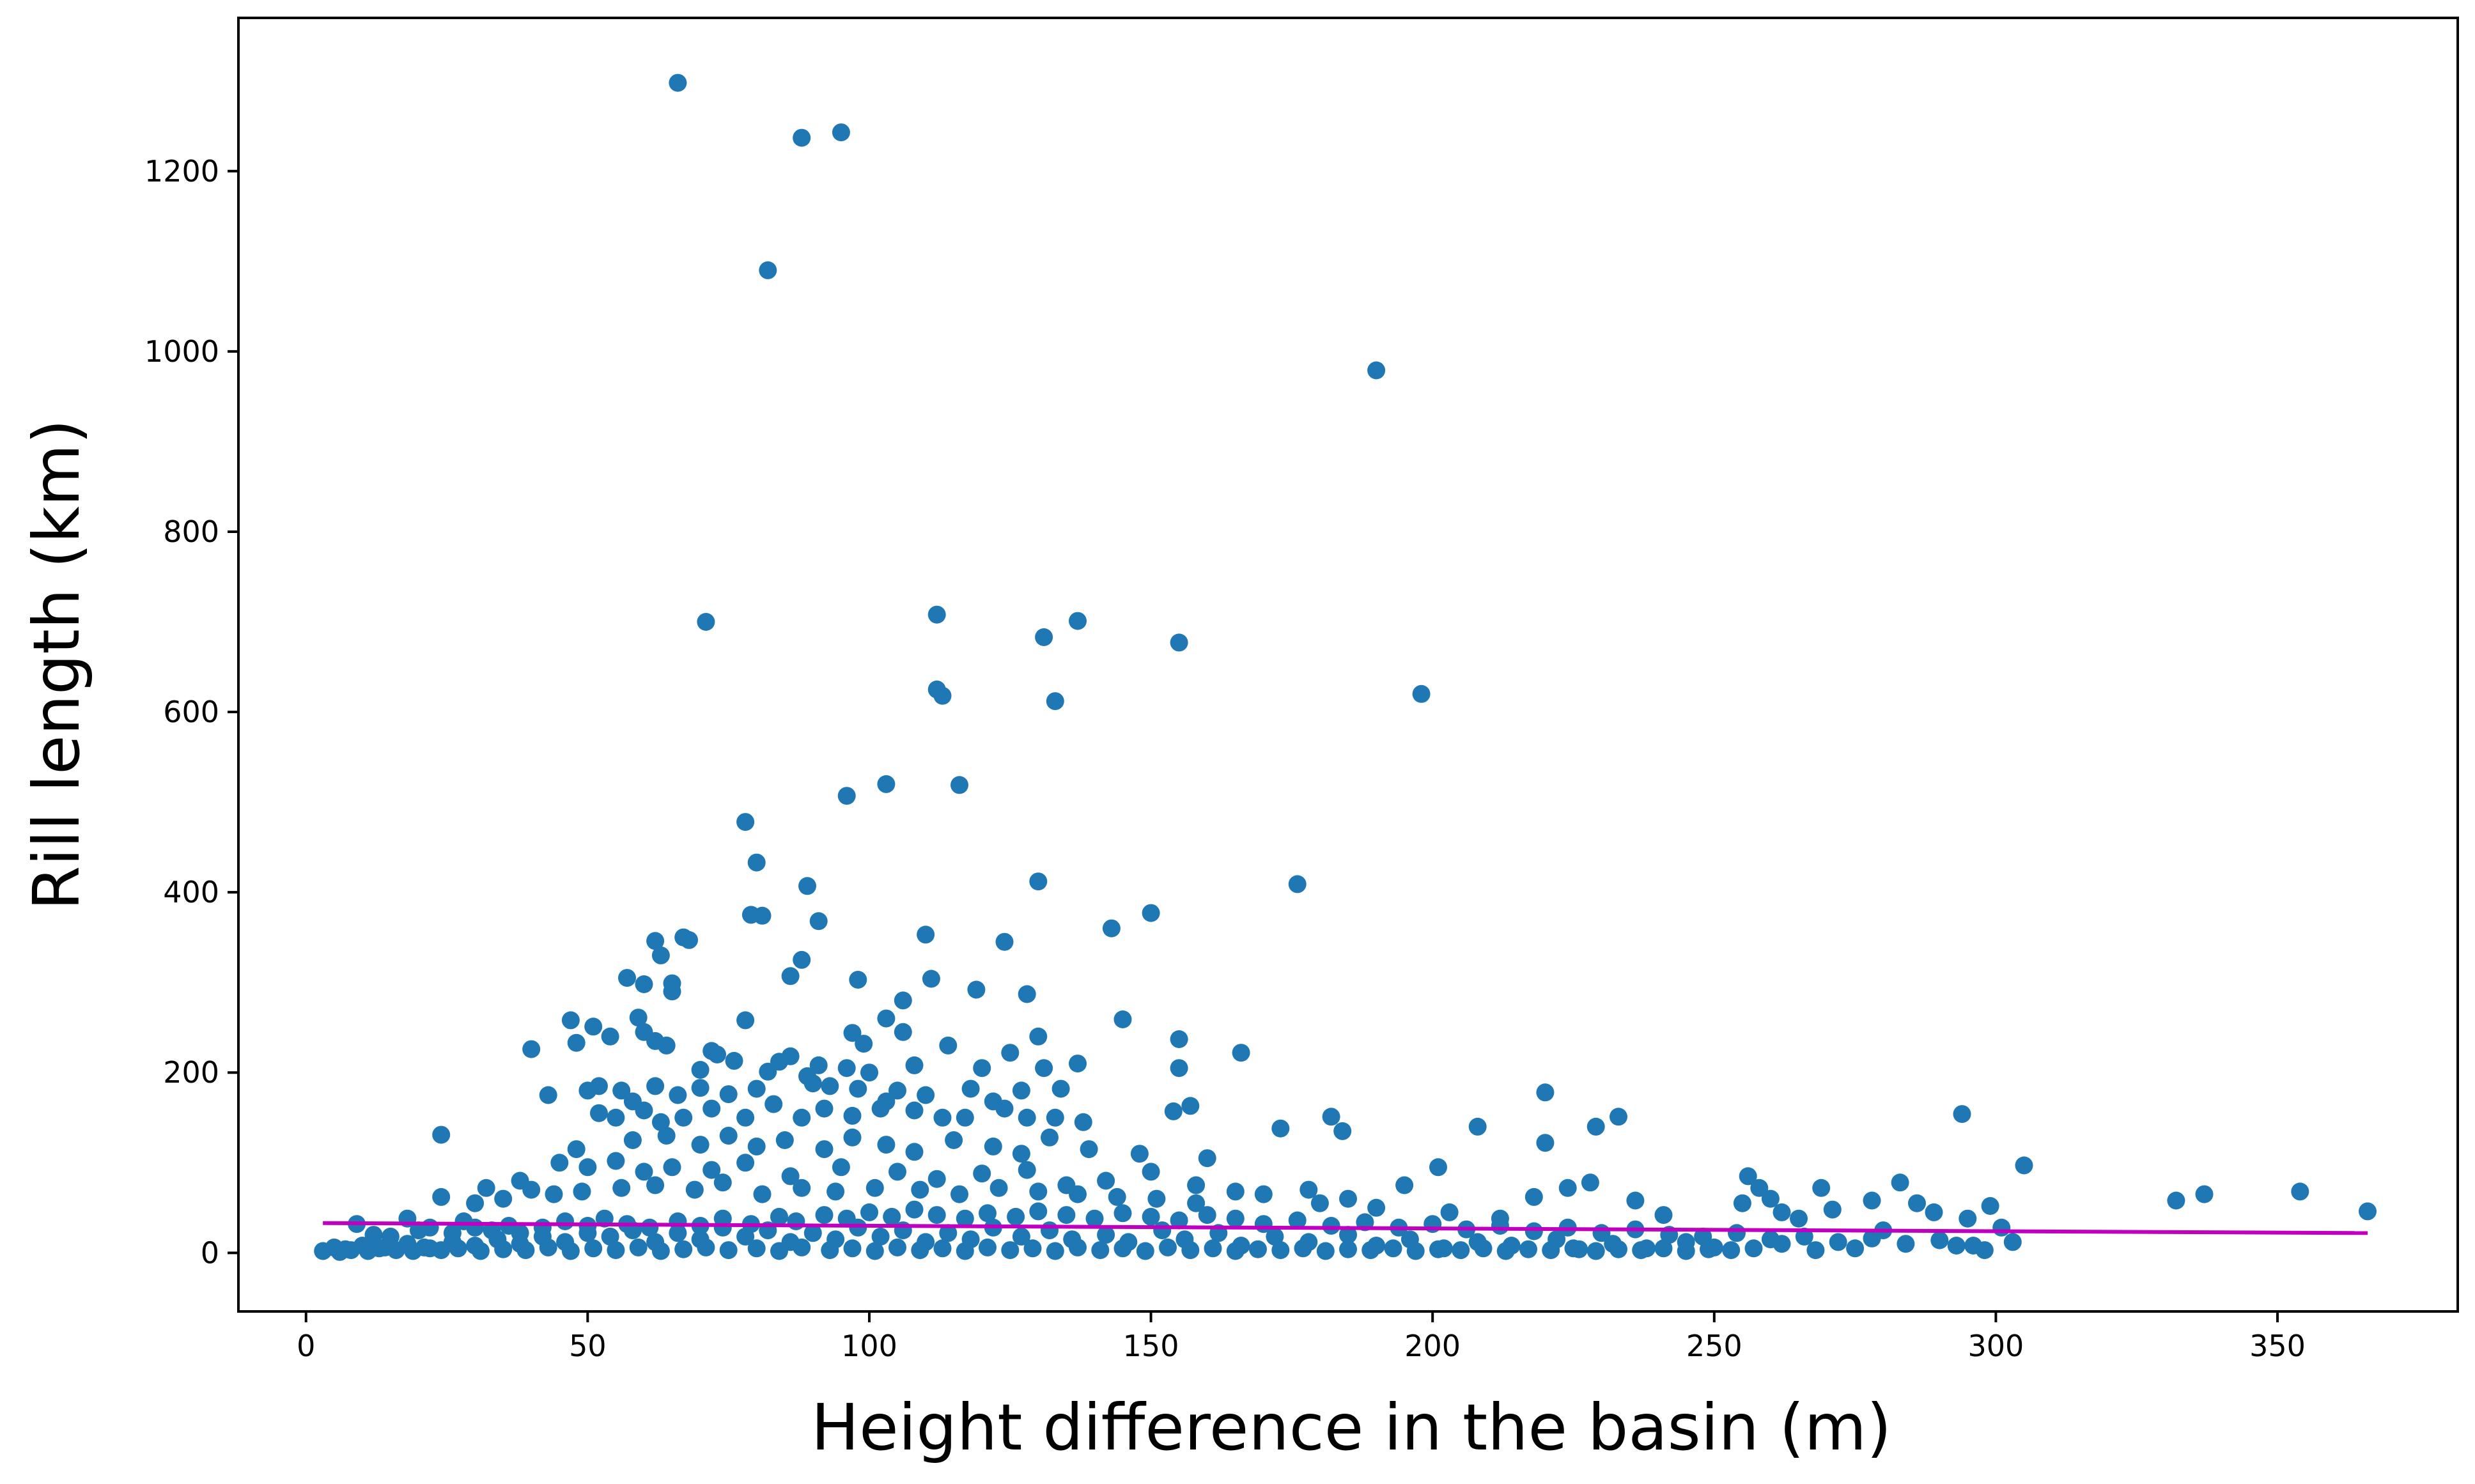 This screenshot has width=2475, height=1484. Describe the element at coordinates (869, 1346) in the screenshot. I see `x-tick-label: 100` at that location.